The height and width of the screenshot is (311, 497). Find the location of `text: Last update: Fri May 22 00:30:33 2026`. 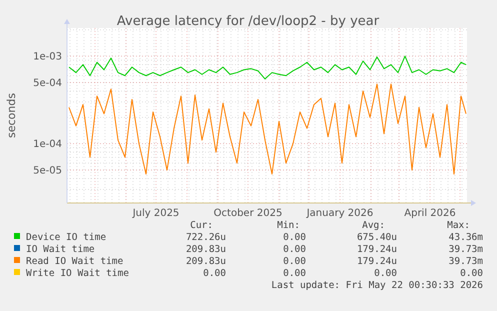

text: Last update: Fri May 22 00:30:33 2026 is located at coordinates (377, 285).